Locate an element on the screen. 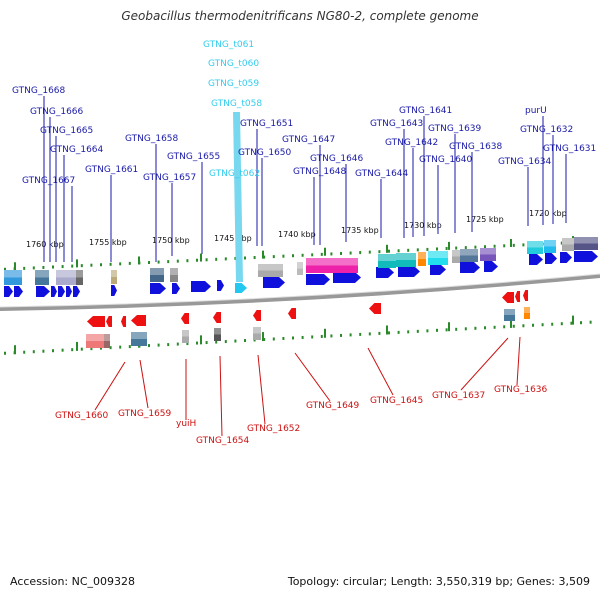 This screenshot has height=600, width=600. forward-gene-label: GTNG_1647 is located at coordinates (308, 140).